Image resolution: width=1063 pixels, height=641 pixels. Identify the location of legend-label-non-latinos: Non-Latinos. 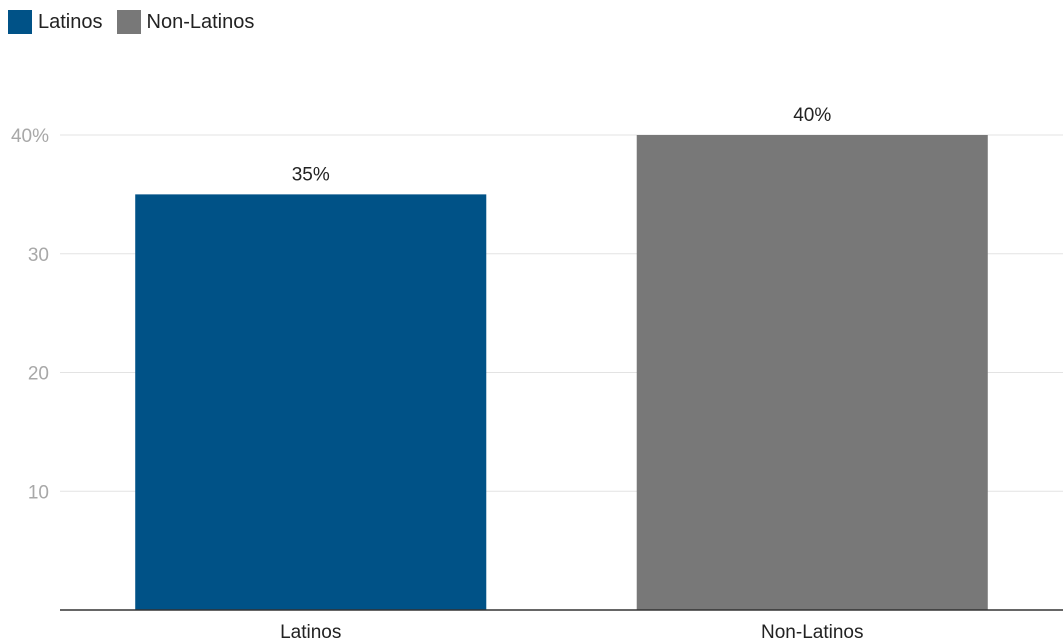
(200, 21).